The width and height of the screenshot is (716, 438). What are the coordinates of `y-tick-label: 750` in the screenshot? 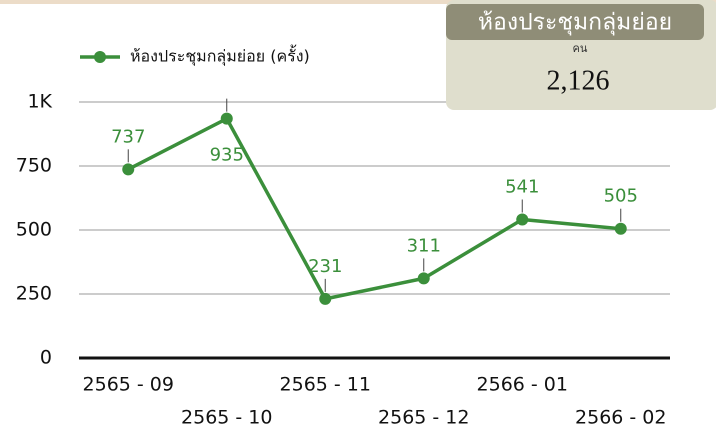 It's located at (34, 166).